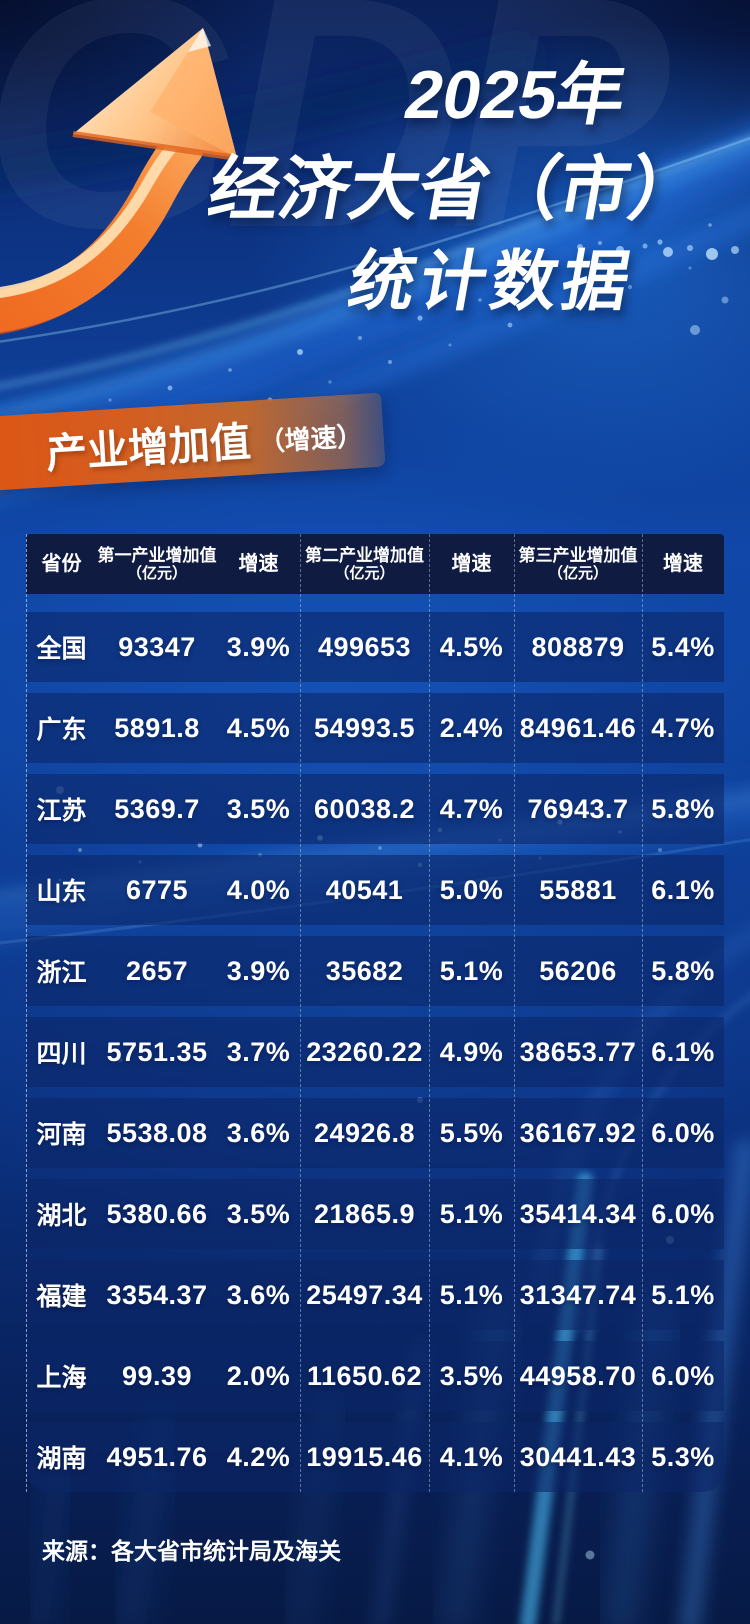  What do you see at coordinates (578, 1051) in the screenshot?
I see `tertiary-value-cell: 38653.77` at bounding box center [578, 1051].